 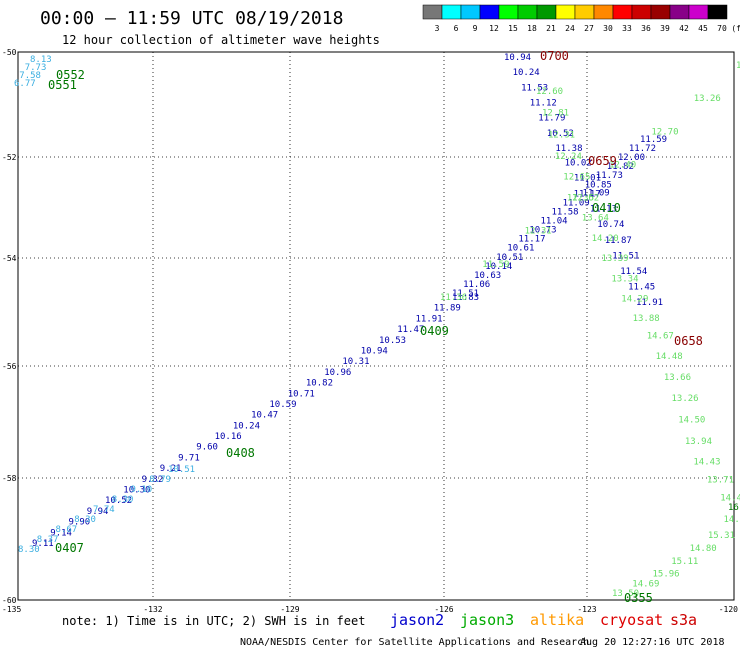 I want to click on map-title: 00:00 – 11:59 UTC 08/19/2018, so click(x=191, y=18).